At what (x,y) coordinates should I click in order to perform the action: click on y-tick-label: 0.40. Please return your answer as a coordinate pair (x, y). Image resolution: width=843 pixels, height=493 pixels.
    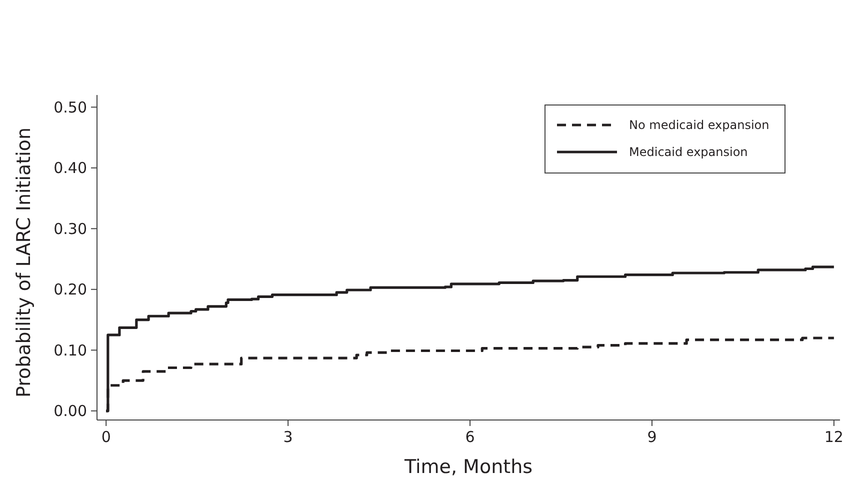
    Looking at the image, I should click on (70, 168).